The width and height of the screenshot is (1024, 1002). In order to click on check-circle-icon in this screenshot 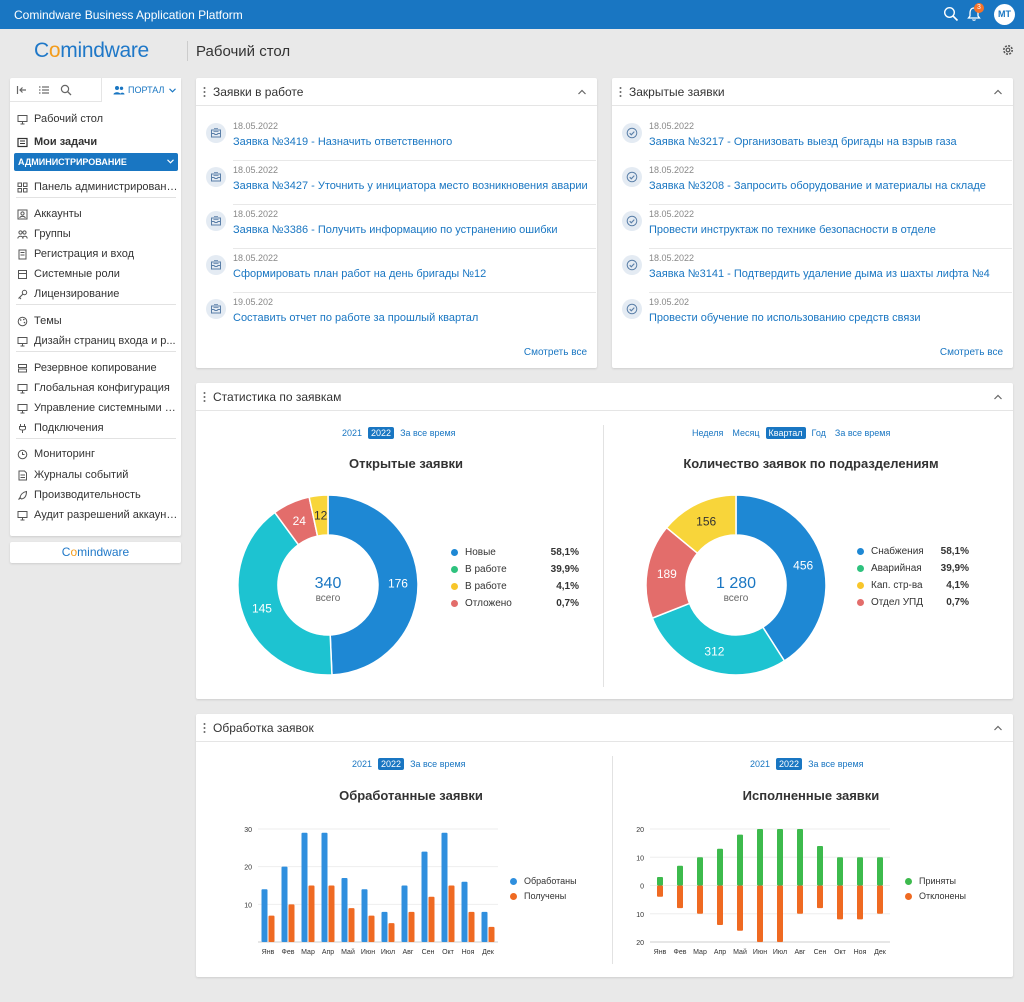, I will do `click(632, 133)`.